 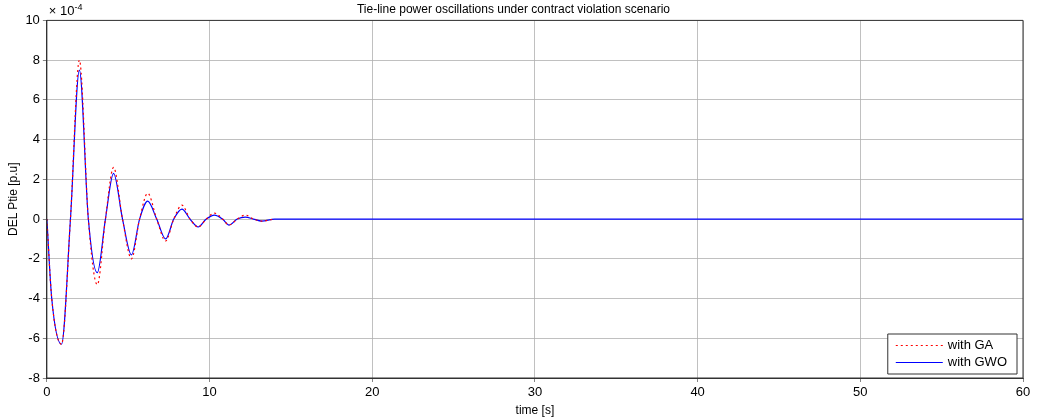 I want to click on y-tick-label: 2, so click(x=36, y=178).